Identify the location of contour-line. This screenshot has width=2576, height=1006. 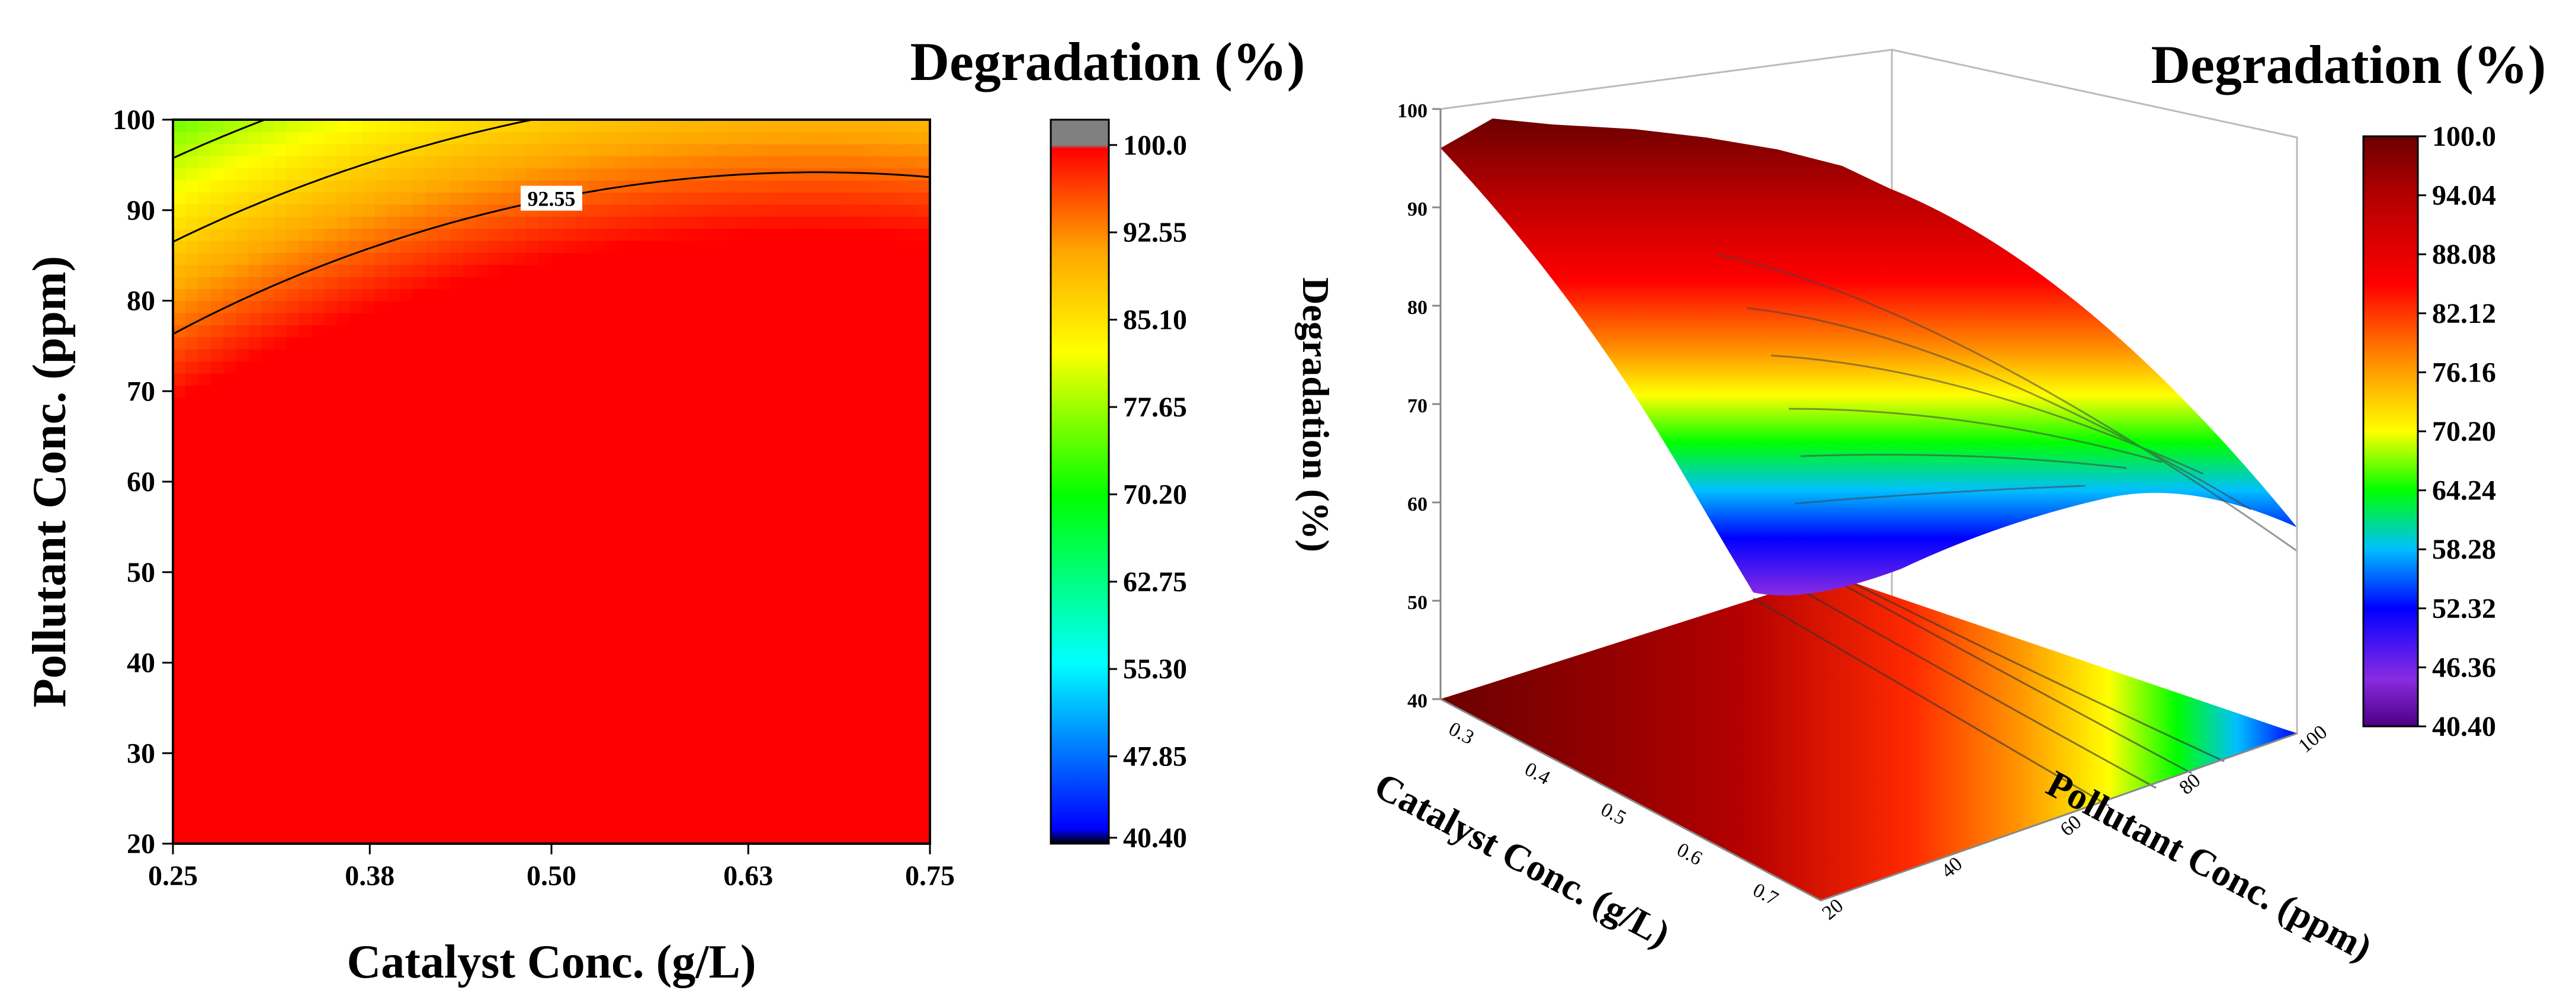
(551, 4).